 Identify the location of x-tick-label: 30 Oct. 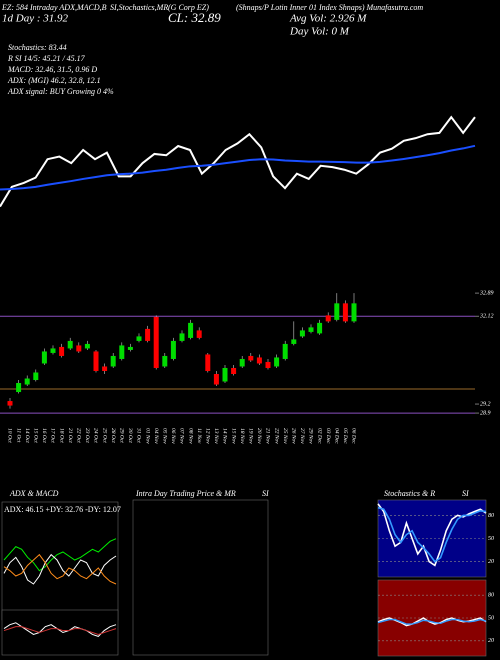
(130, 435).